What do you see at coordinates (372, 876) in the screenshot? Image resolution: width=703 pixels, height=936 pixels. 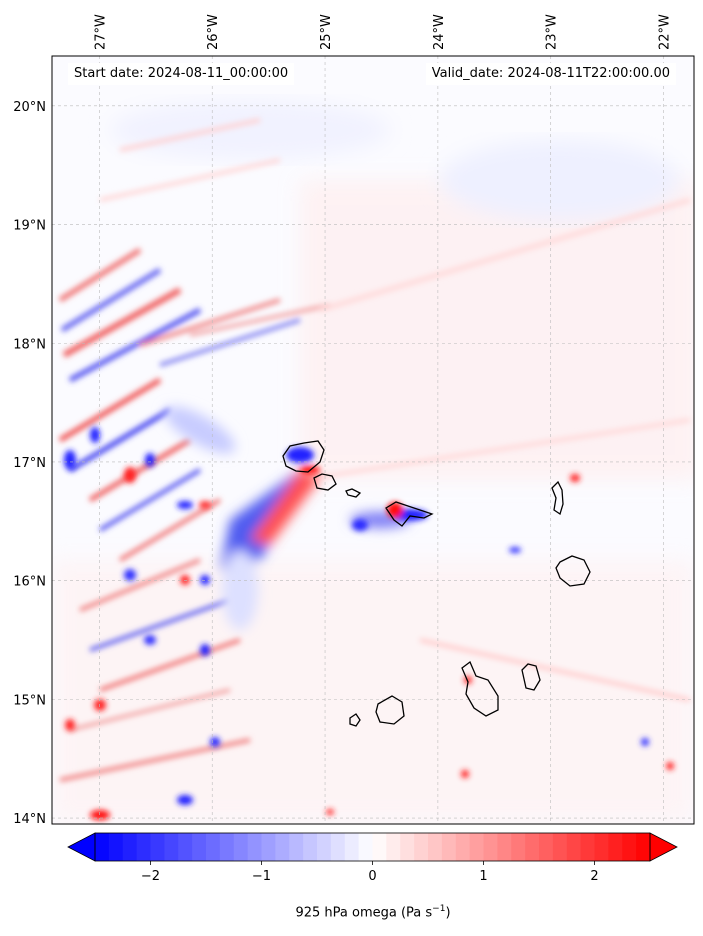 I see `colorbar-tick-label: 0` at bounding box center [372, 876].